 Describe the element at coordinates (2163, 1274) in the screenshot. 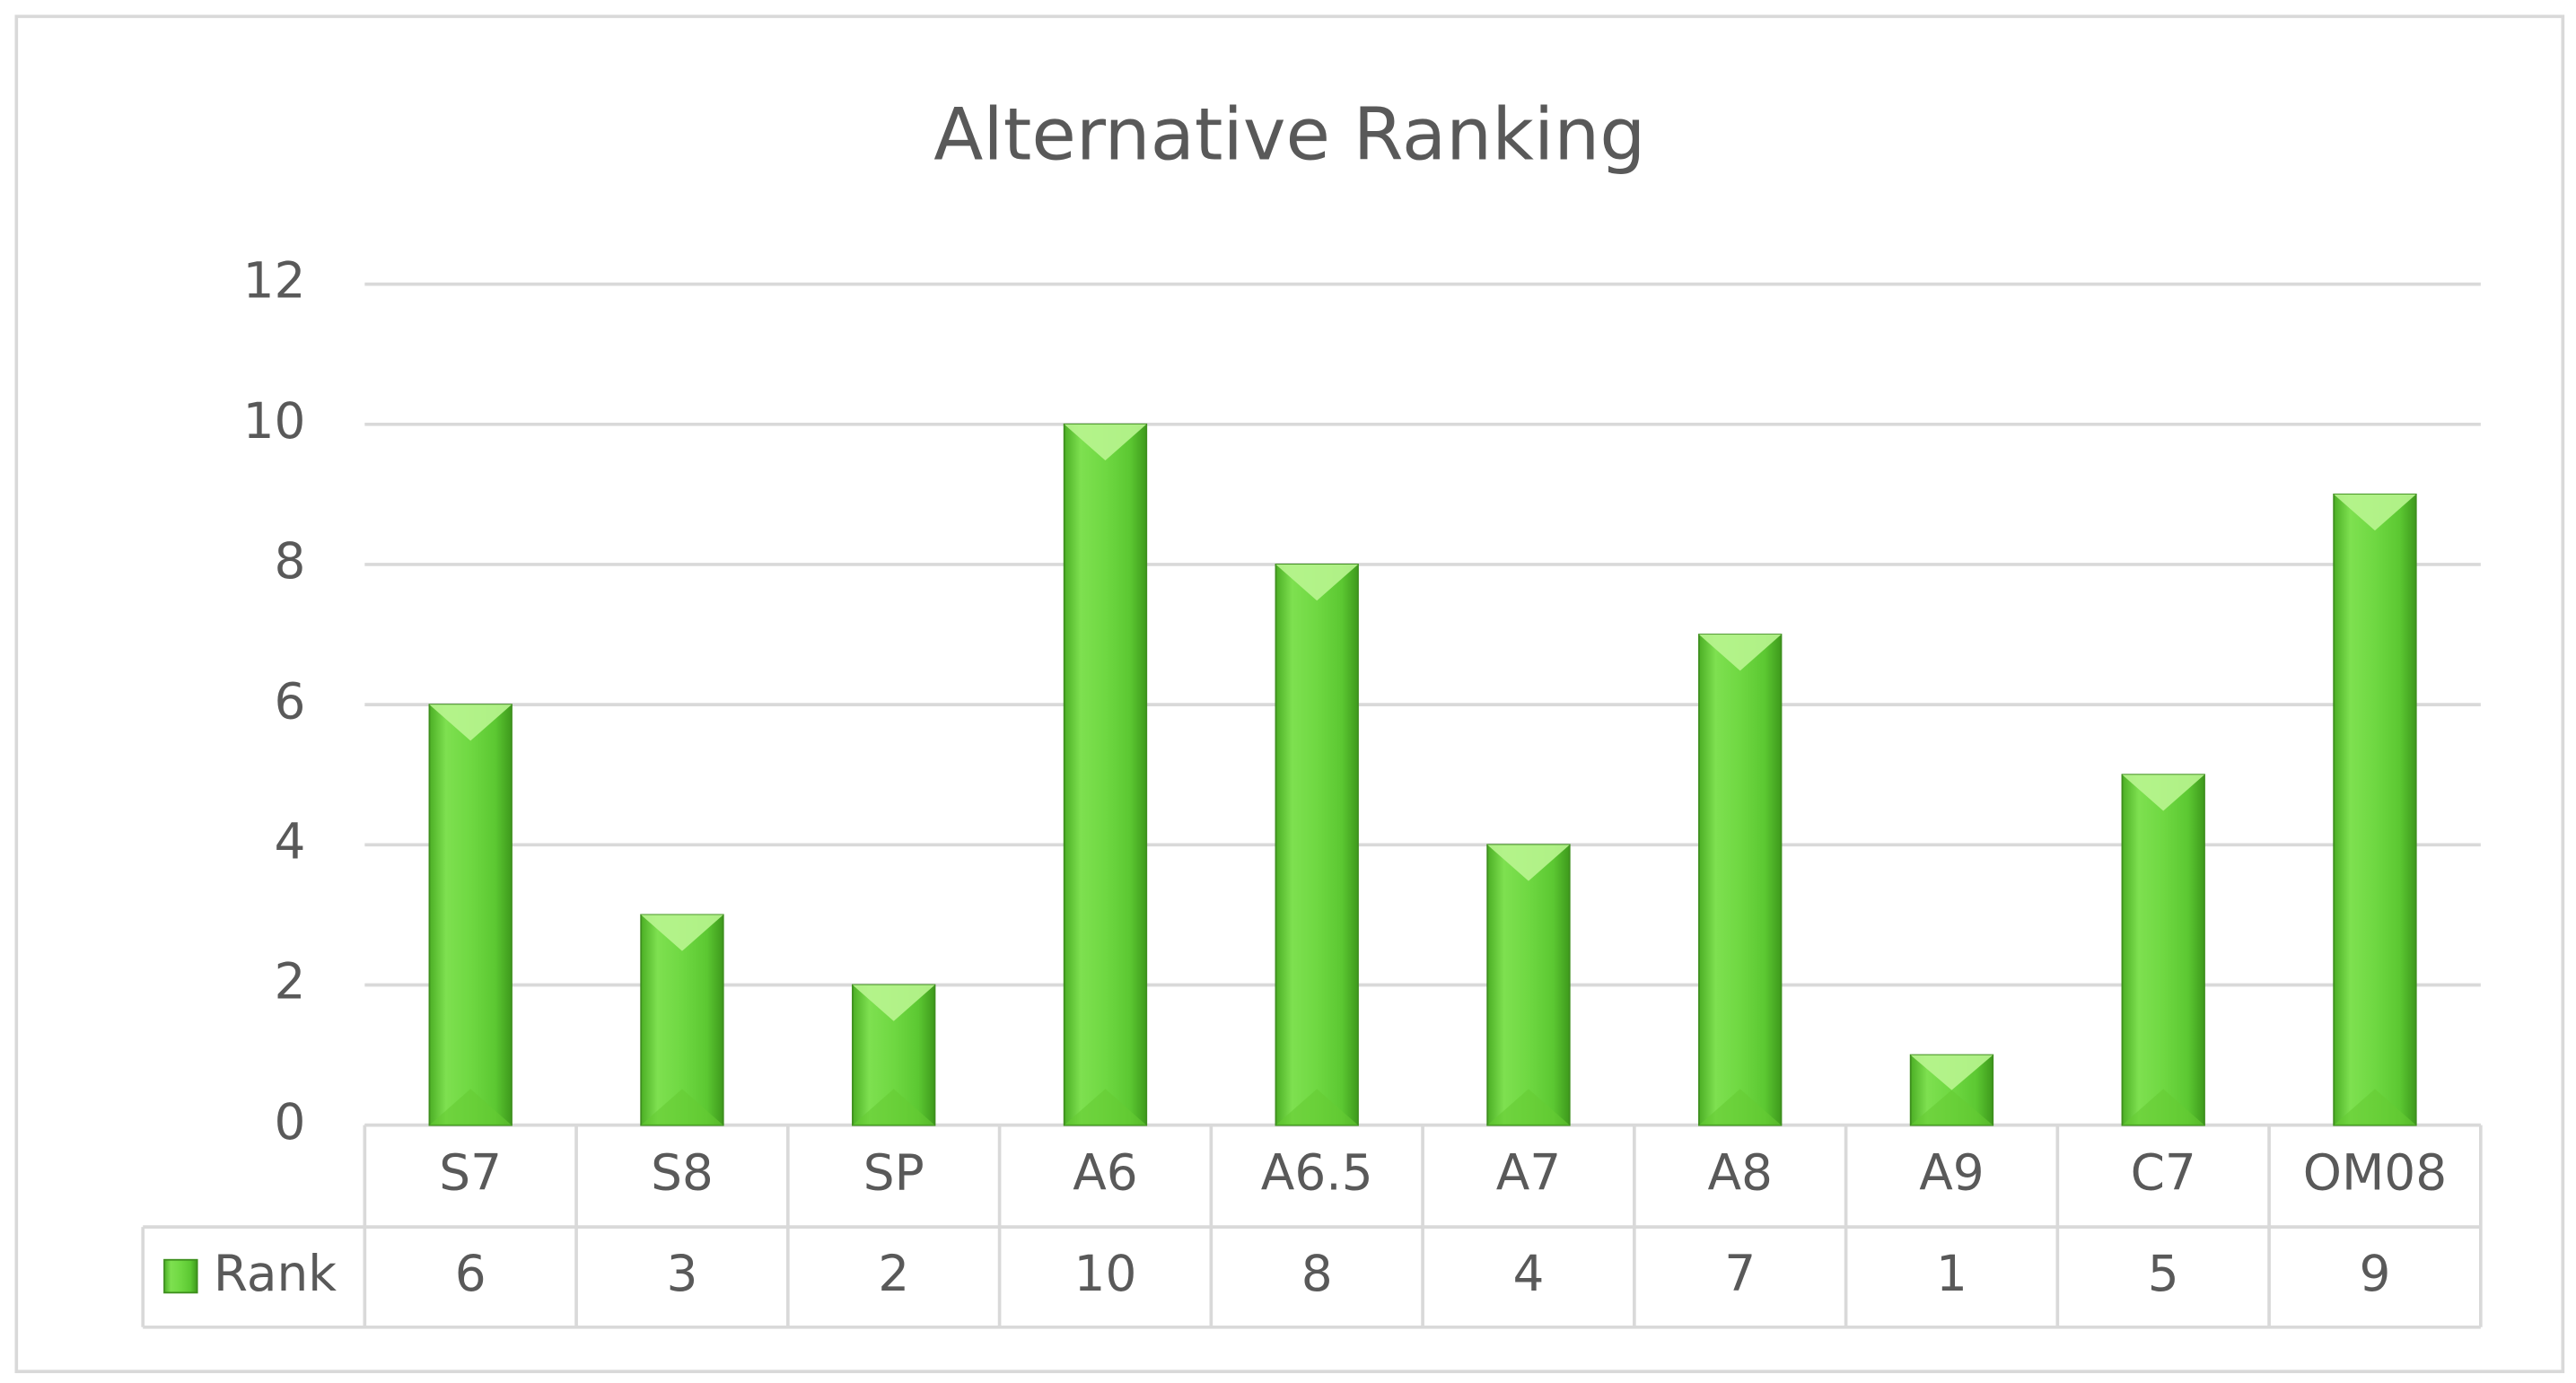

I see `table-value: 5` at that location.